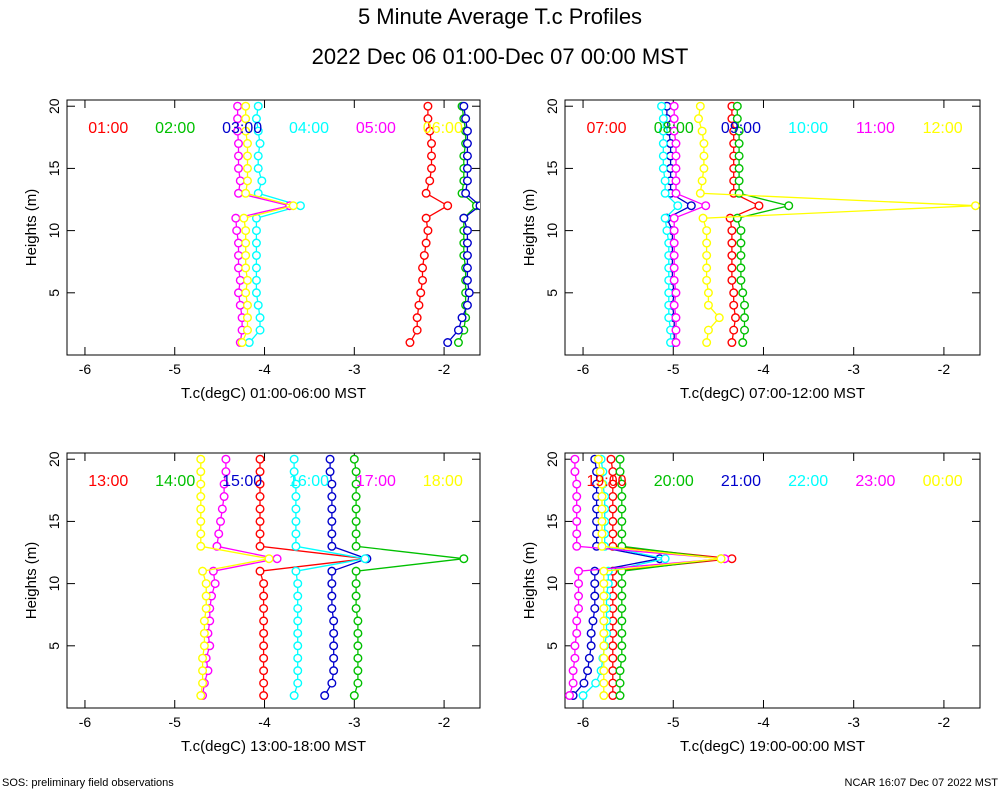  I want to click on plot-frame, so click(772, 227).